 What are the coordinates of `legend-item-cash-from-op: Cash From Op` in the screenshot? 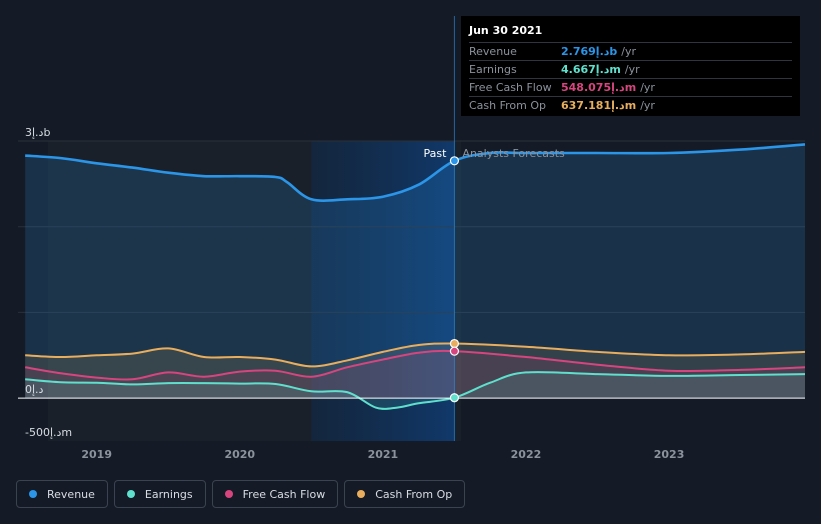 It's located at (405, 494).